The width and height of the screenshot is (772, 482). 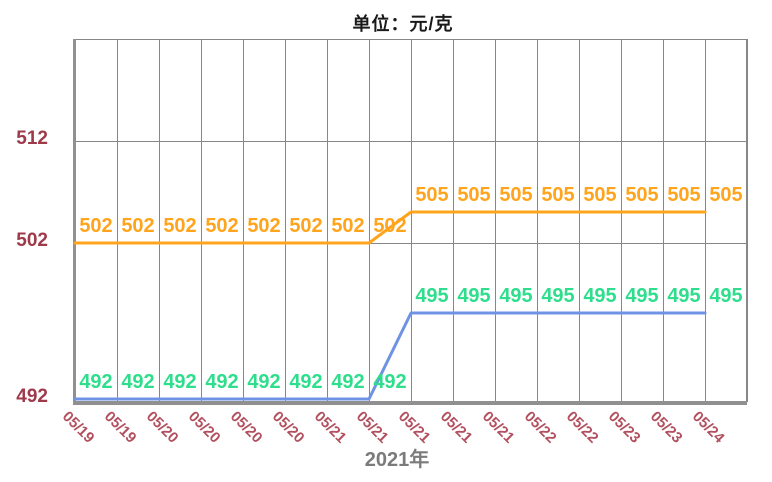 What do you see at coordinates (410, 403) in the screenshot?
I see `x-axis-spine` at bounding box center [410, 403].